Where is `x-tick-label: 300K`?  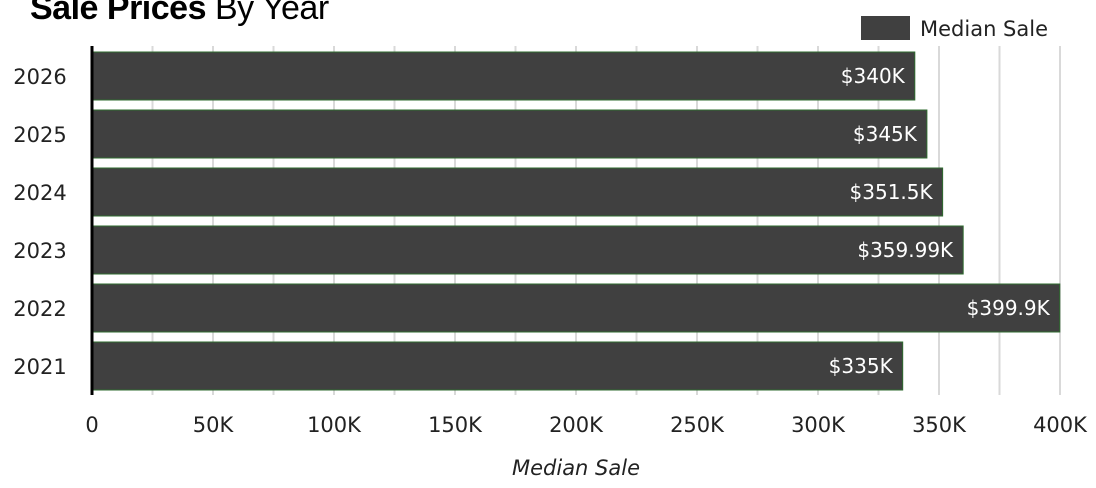 x-tick-label: 300K is located at coordinates (818, 425).